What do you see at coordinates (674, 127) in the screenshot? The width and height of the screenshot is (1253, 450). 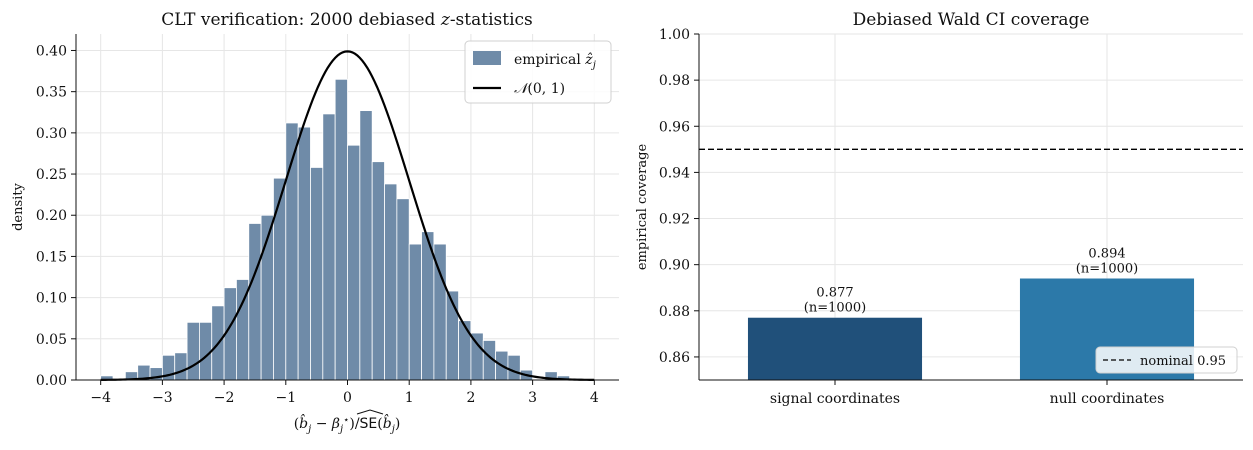 I see `y-tick-label: 0.96` at bounding box center [674, 127].